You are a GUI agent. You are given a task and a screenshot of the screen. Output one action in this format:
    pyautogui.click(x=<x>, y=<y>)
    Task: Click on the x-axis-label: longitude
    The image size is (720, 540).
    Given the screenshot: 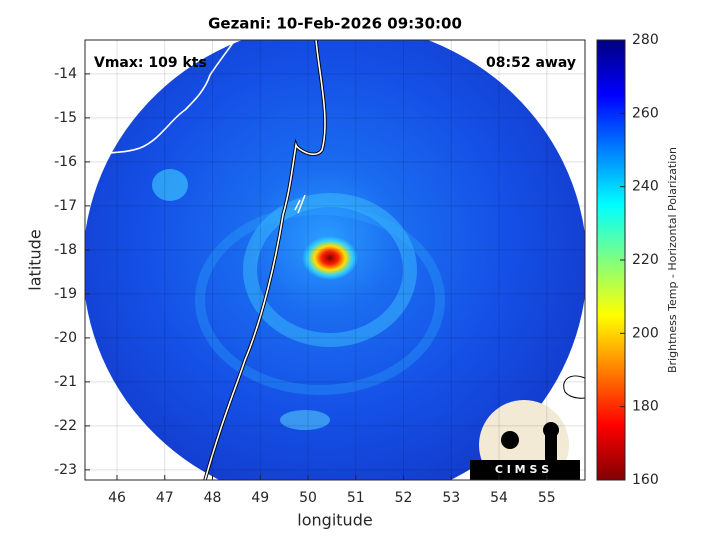 What is the action you would take?
    pyautogui.click(x=334, y=520)
    